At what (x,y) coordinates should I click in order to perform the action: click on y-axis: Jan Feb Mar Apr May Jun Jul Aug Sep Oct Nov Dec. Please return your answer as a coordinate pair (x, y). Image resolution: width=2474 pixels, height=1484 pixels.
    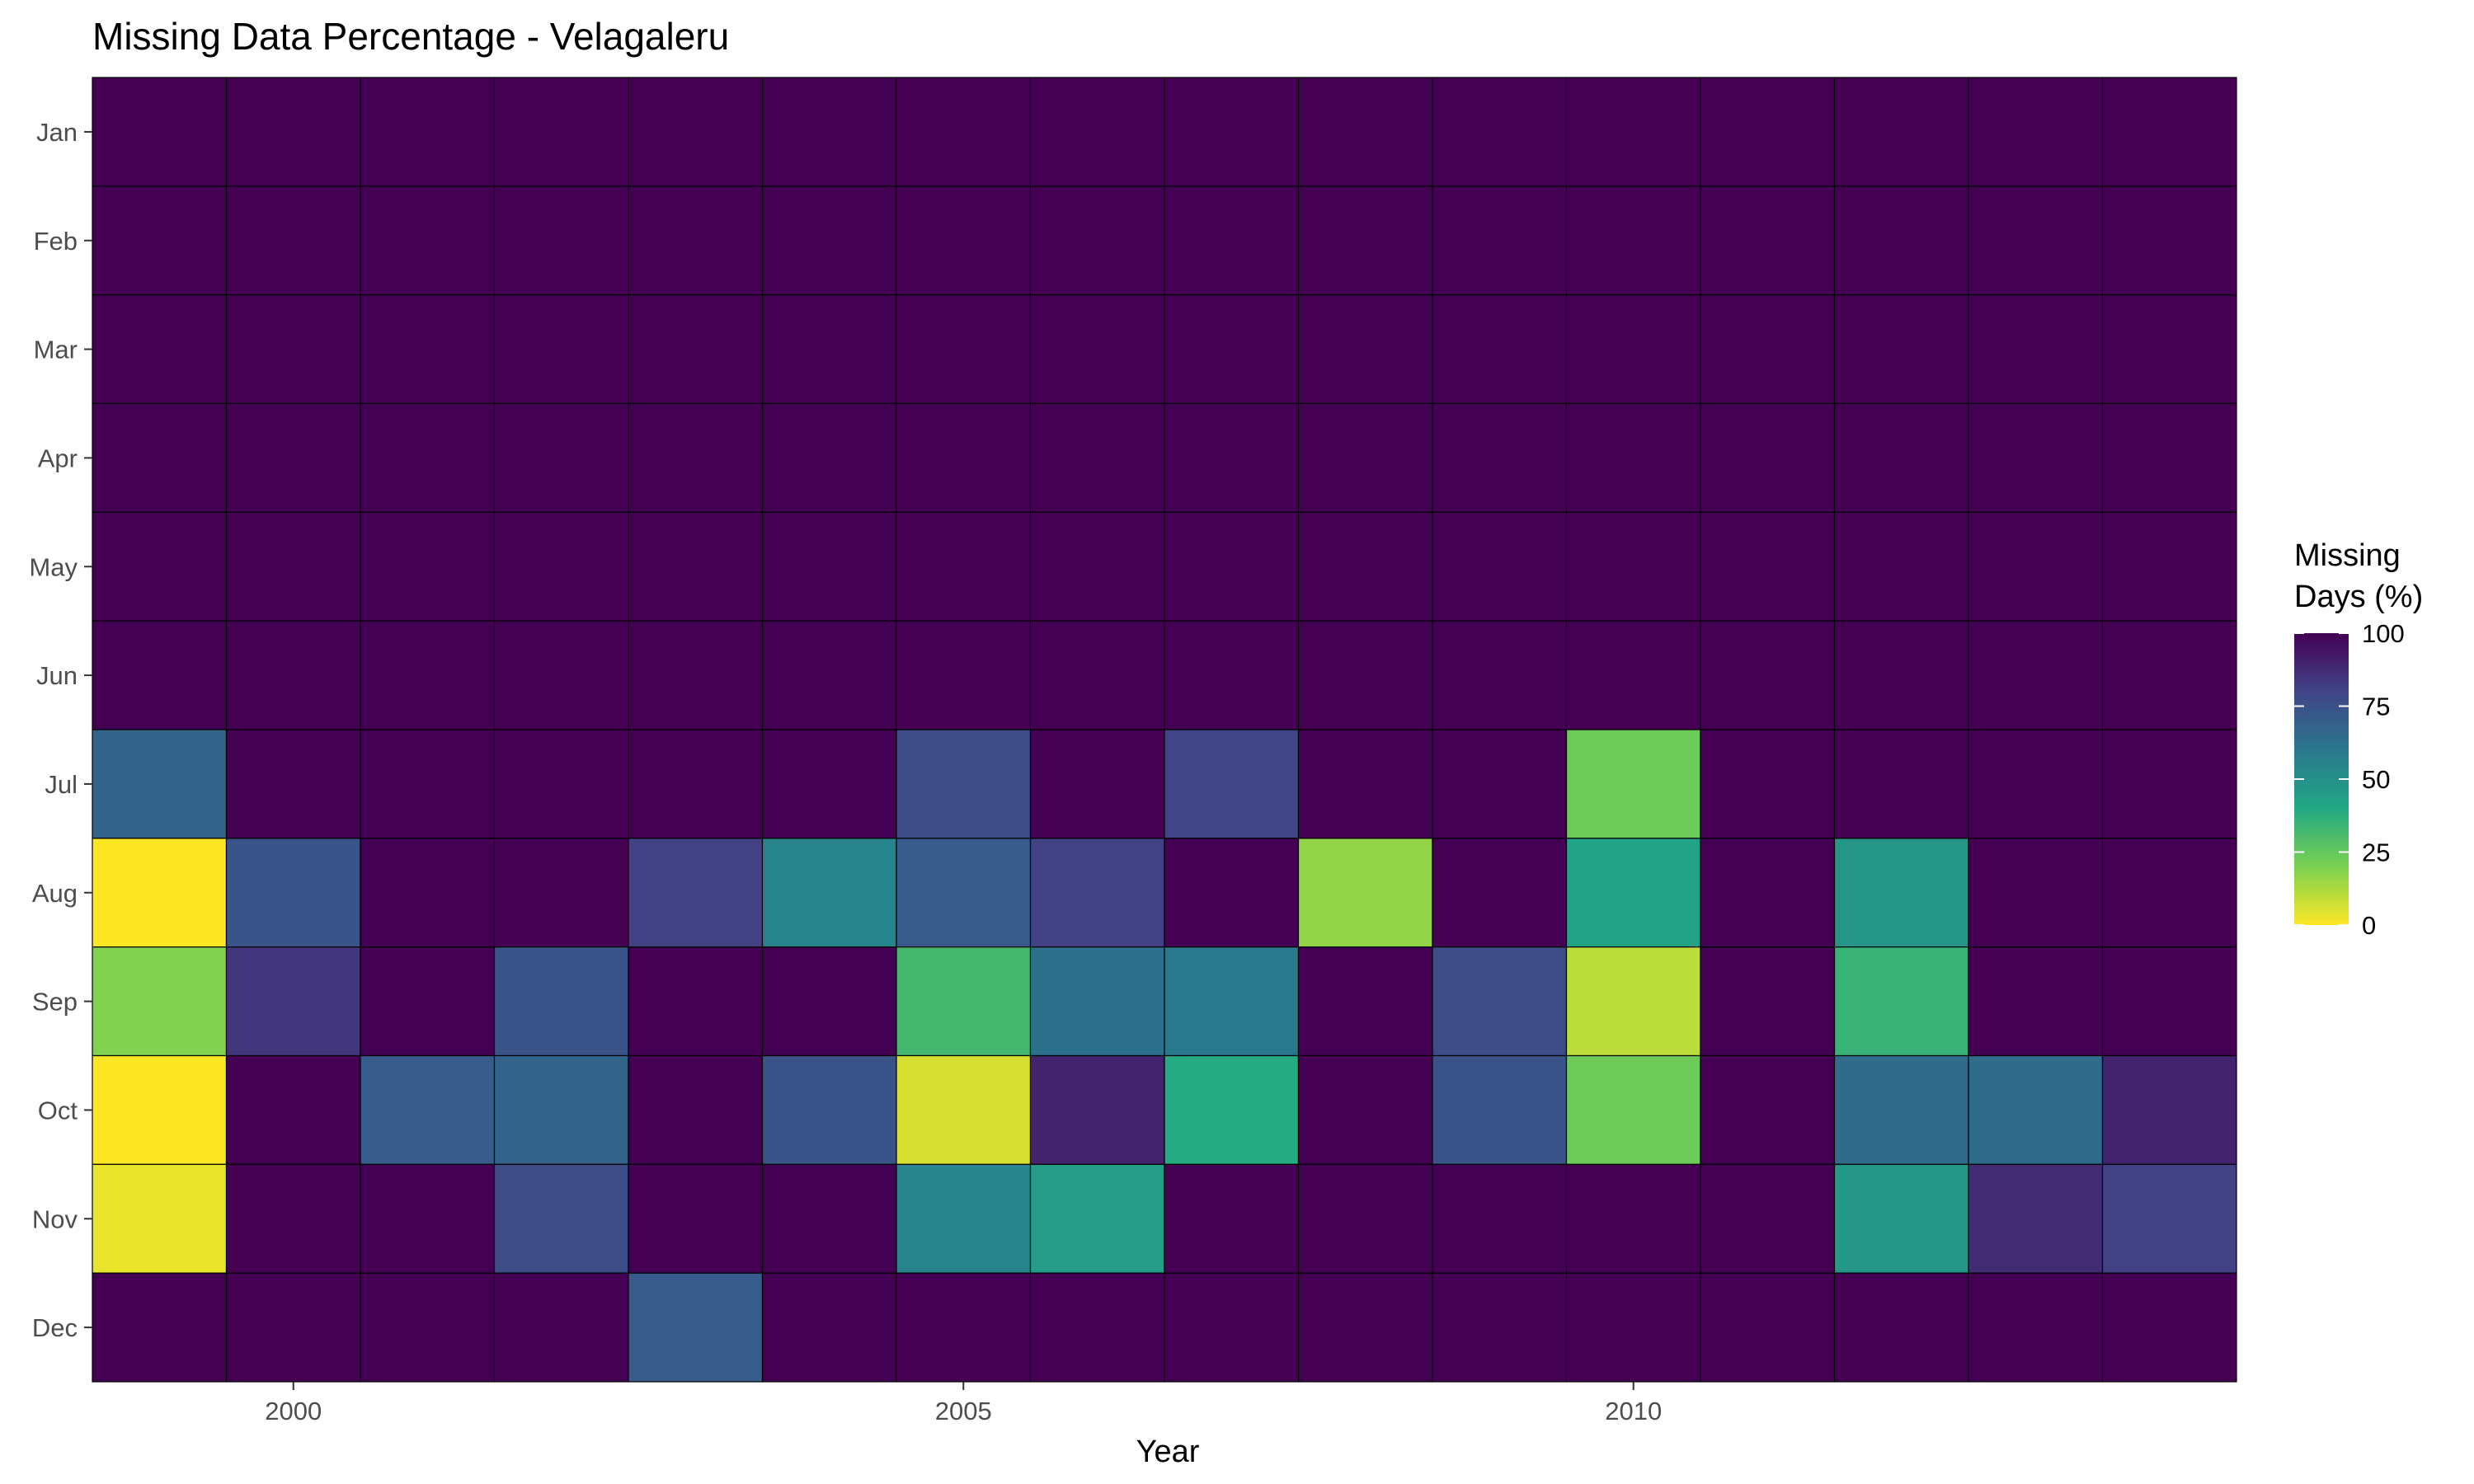
    Looking at the image, I should click on (60, 730).